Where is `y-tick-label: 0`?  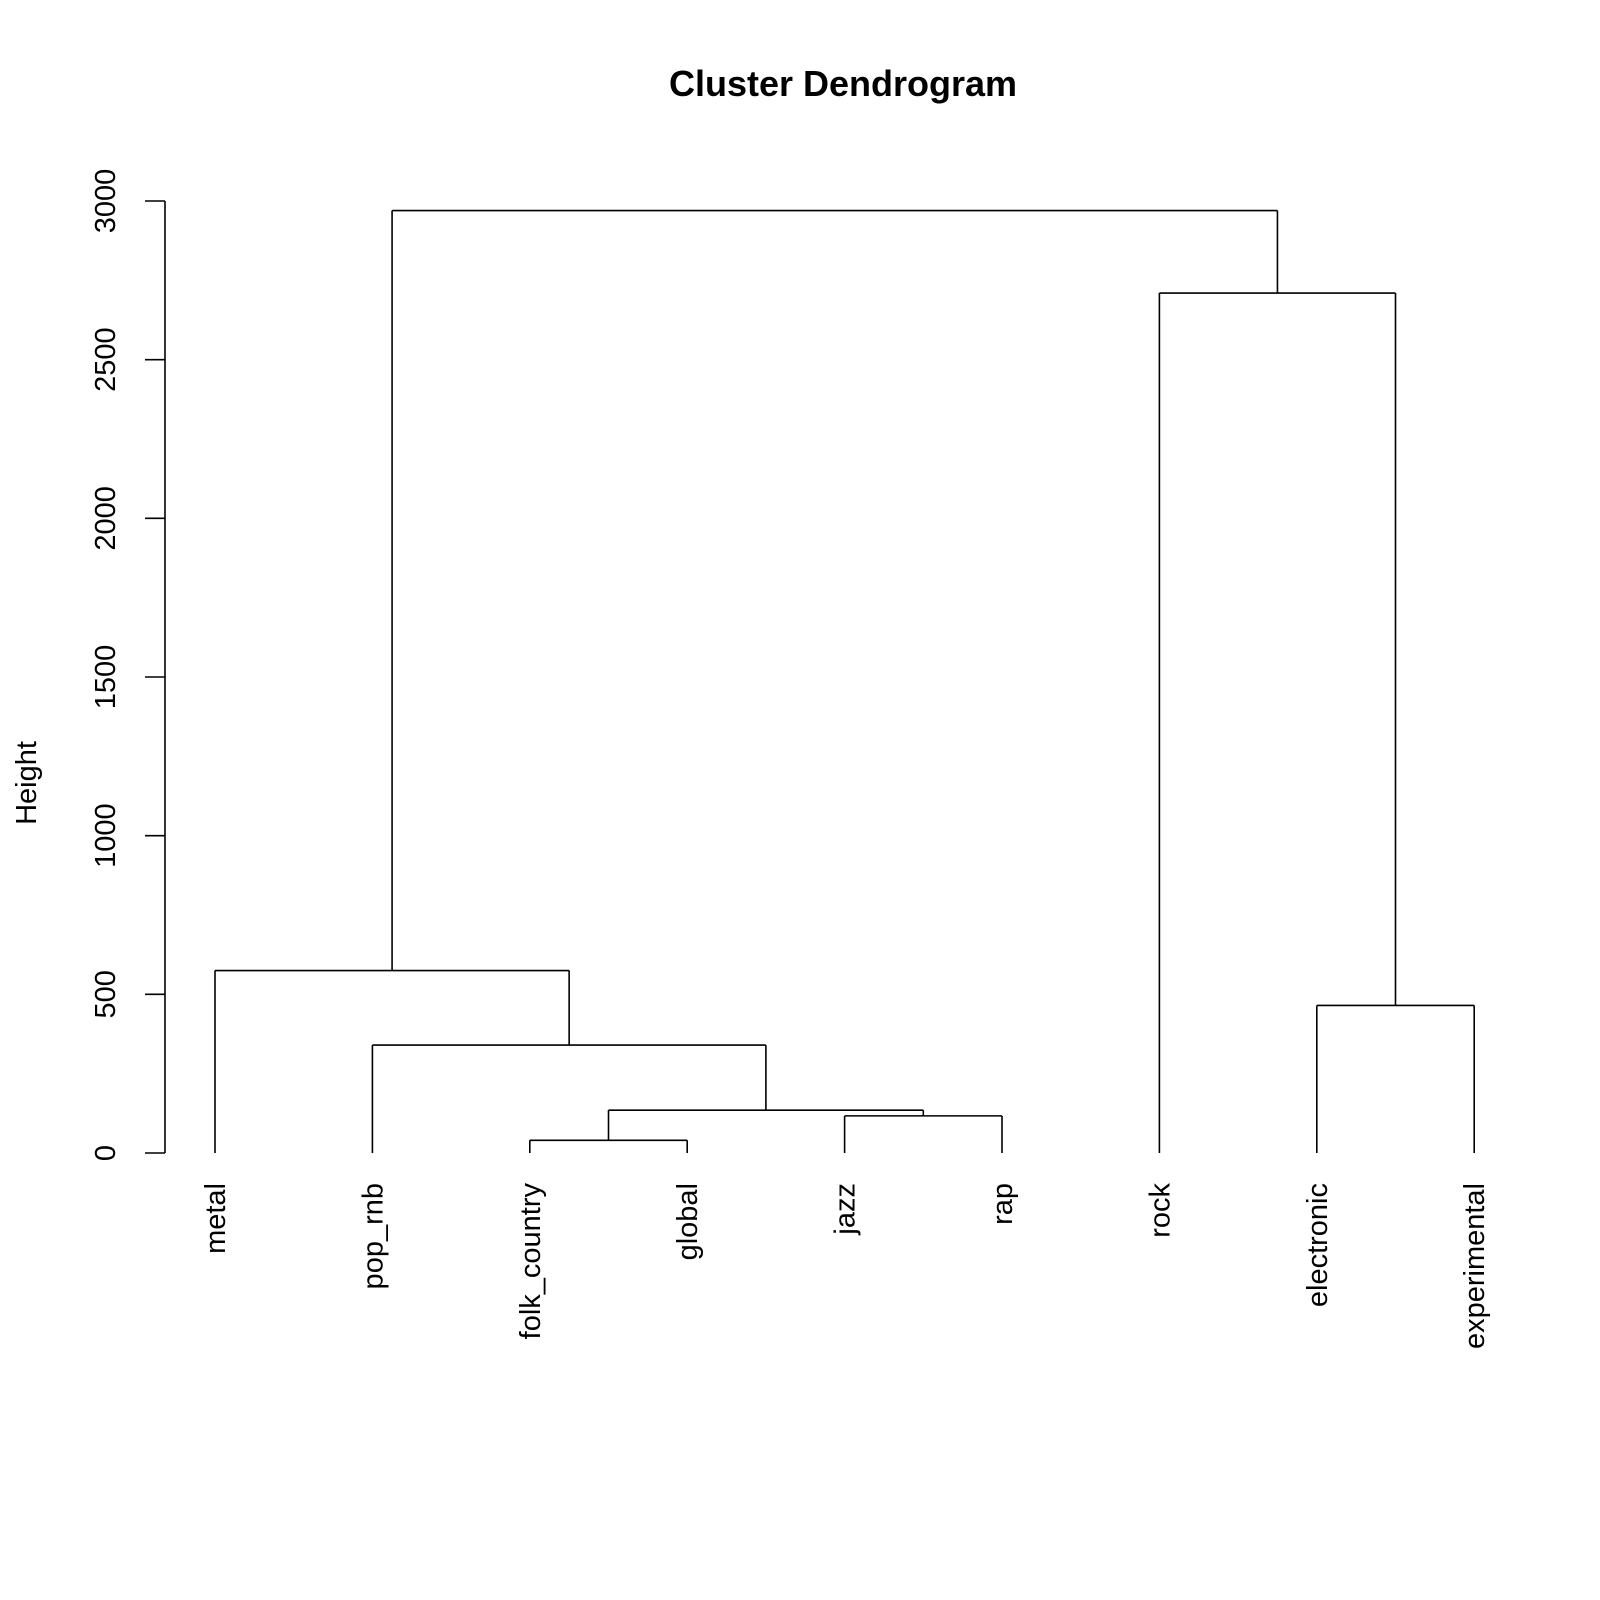 y-tick-label: 0 is located at coordinates (106, 1153).